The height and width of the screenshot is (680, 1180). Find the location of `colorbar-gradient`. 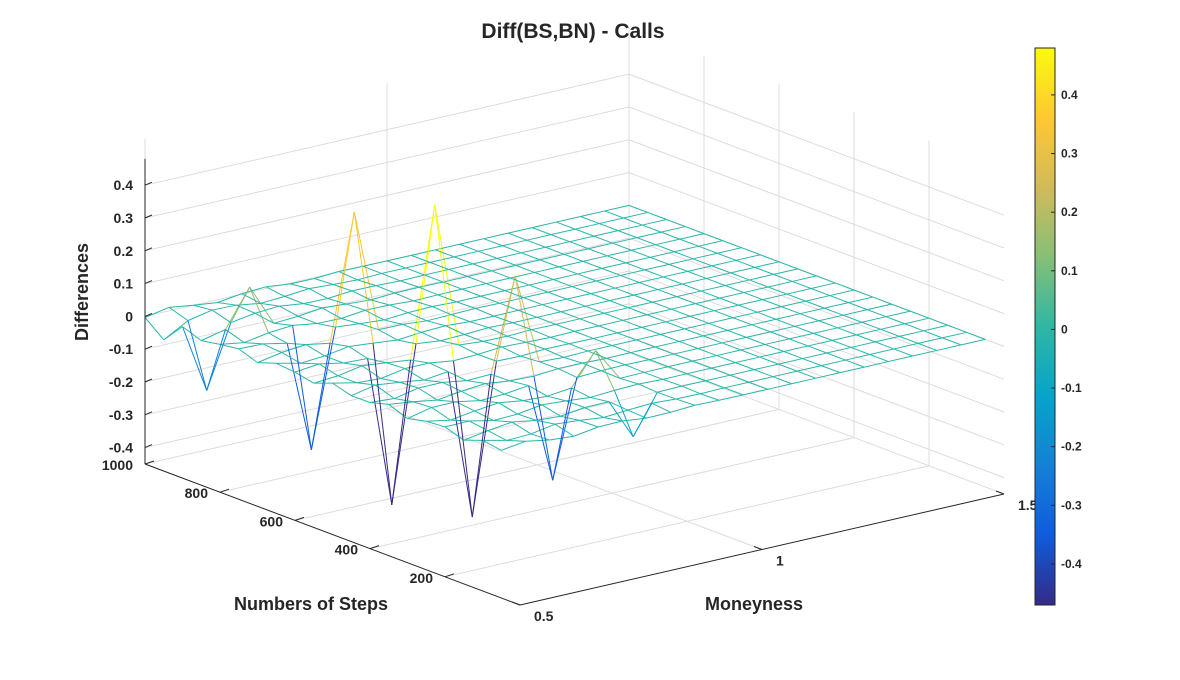

colorbar-gradient is located at coordinates (1045, 326).